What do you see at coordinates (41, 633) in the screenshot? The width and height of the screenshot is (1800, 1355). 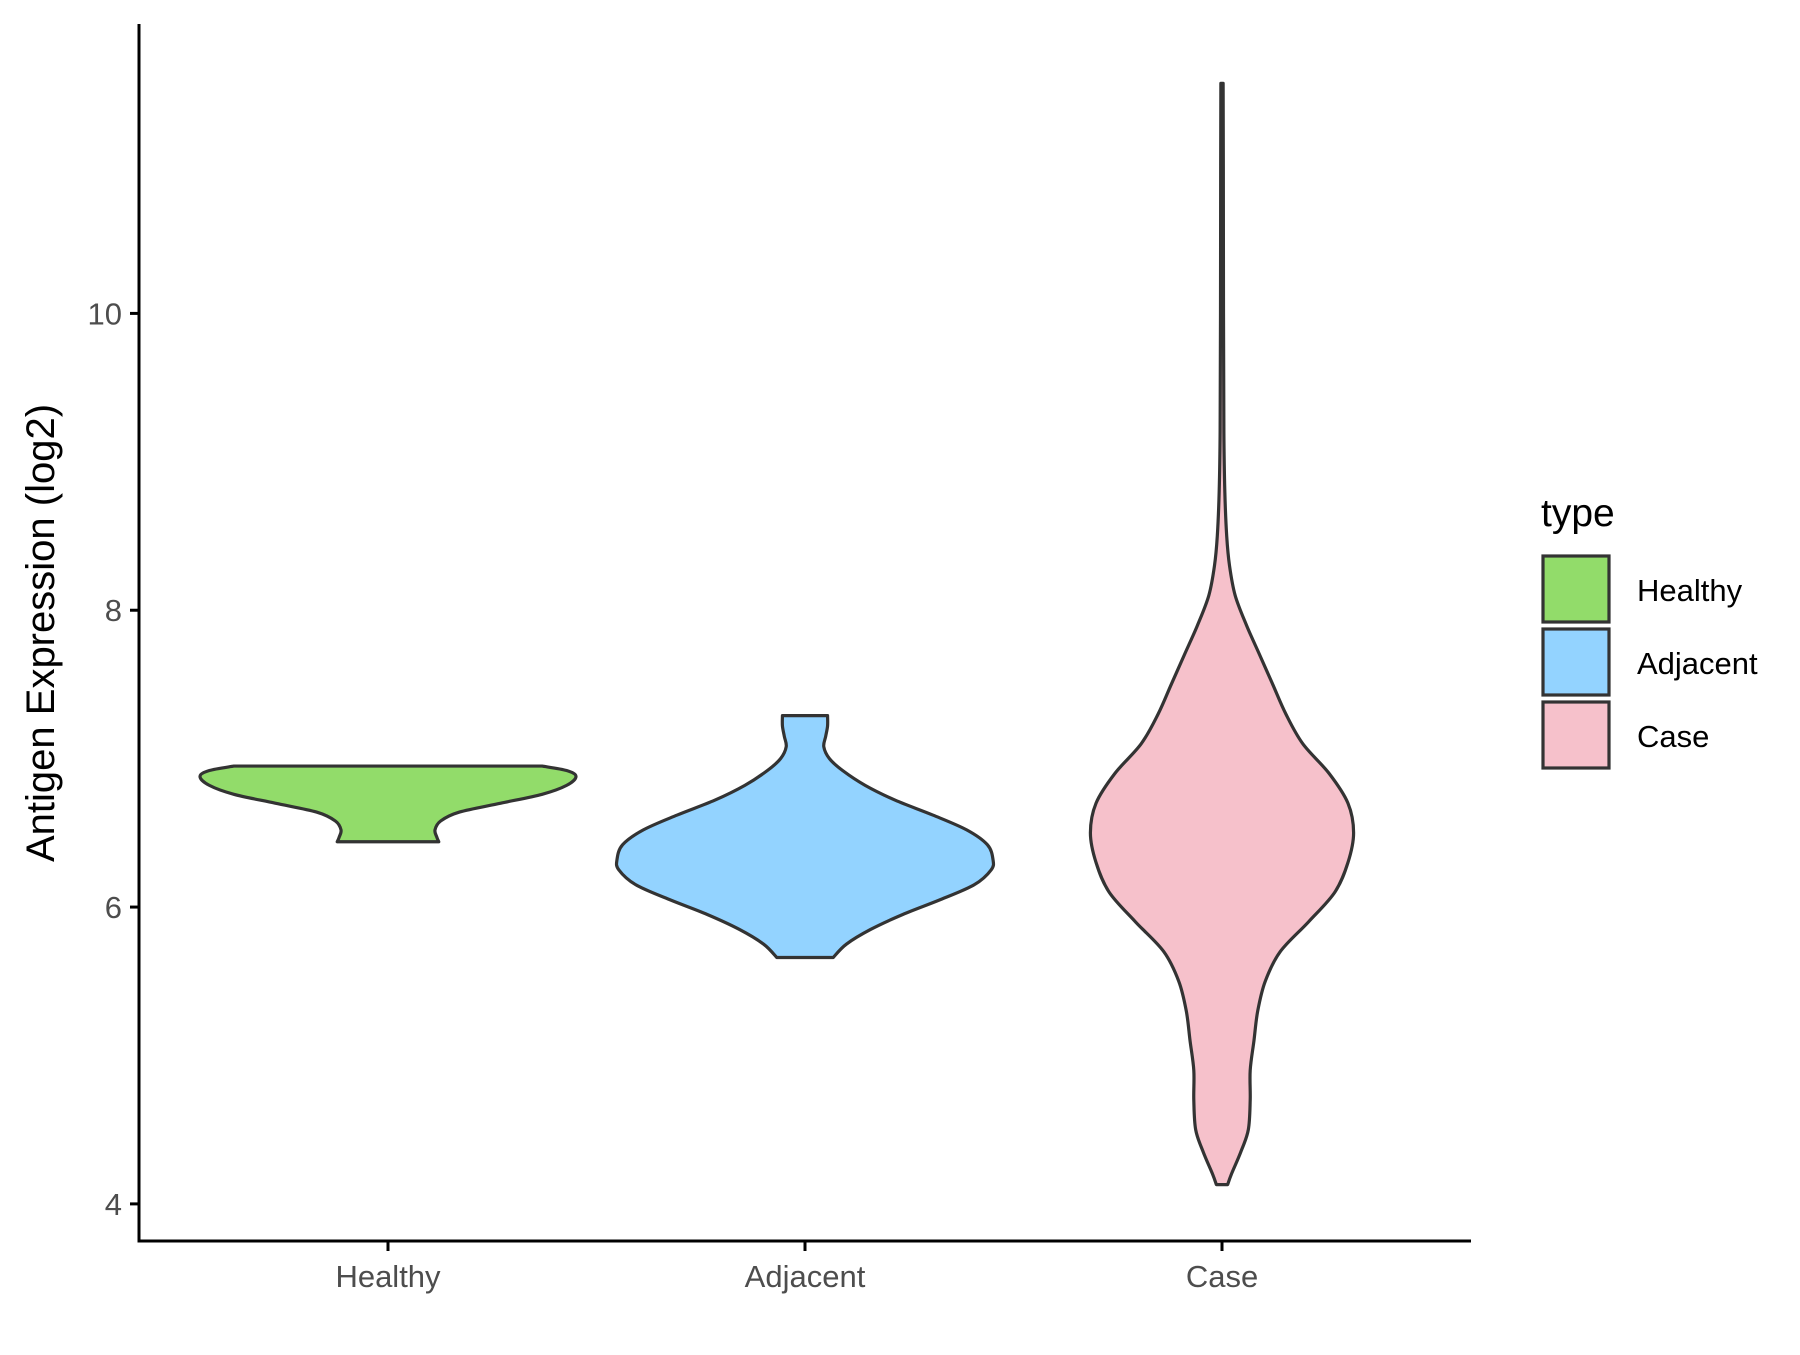 I see `y-axis-title: Antigen Expression (log2)` at bounding box center [41, 633].